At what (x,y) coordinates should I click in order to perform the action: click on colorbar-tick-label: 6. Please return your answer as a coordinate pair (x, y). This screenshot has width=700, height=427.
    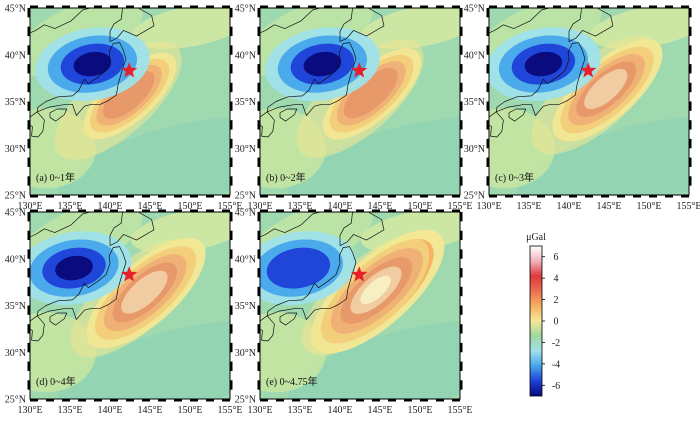
    Looking at the image, I should click on (556, 257).